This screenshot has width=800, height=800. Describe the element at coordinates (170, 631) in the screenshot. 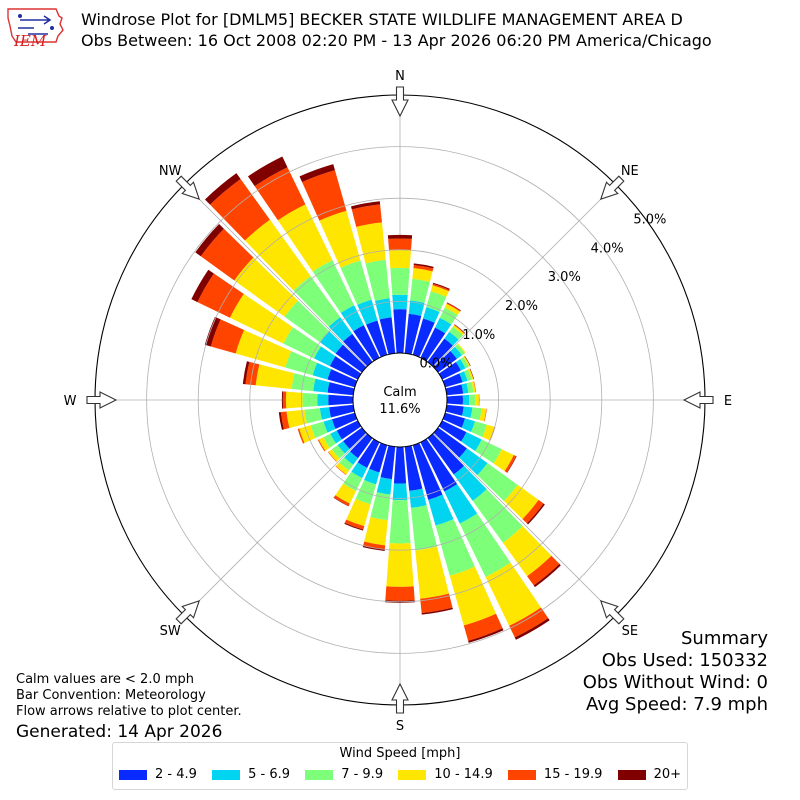

I see `compass-label-sw: SW` at that location.